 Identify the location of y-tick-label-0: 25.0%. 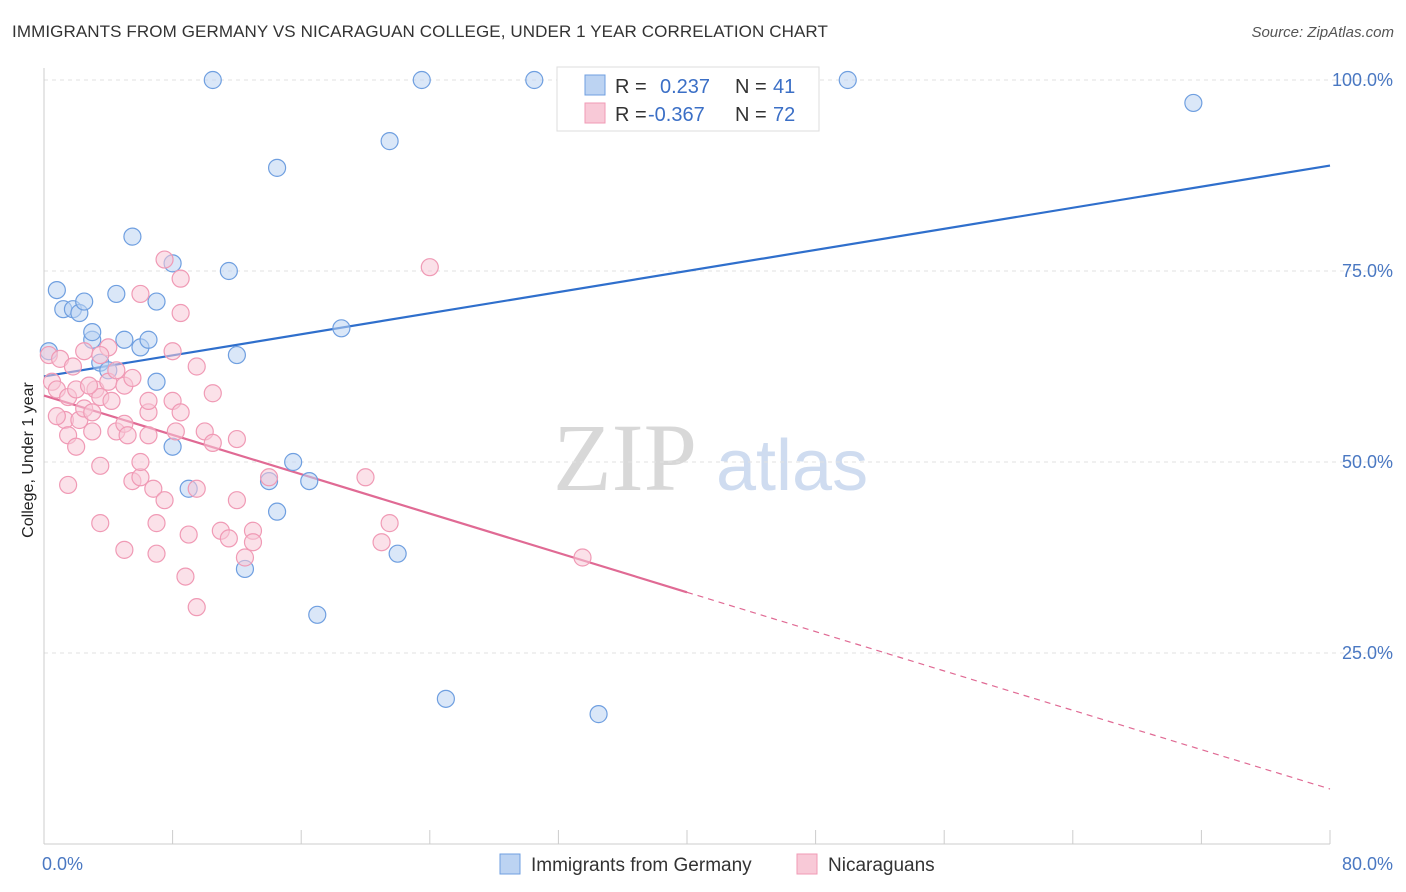
(1367, 653).